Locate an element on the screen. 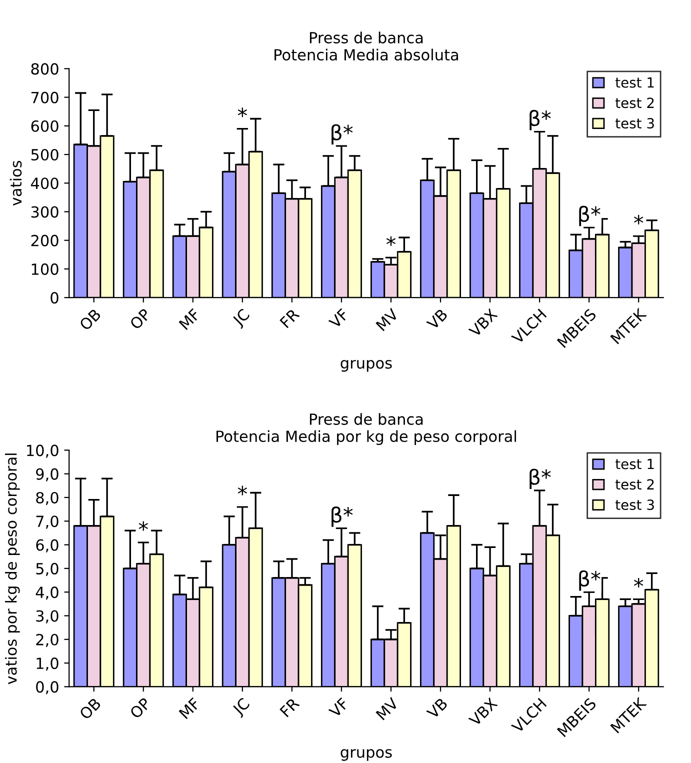  y-tick-label: 3,0 is located at coordinates (47, 617).